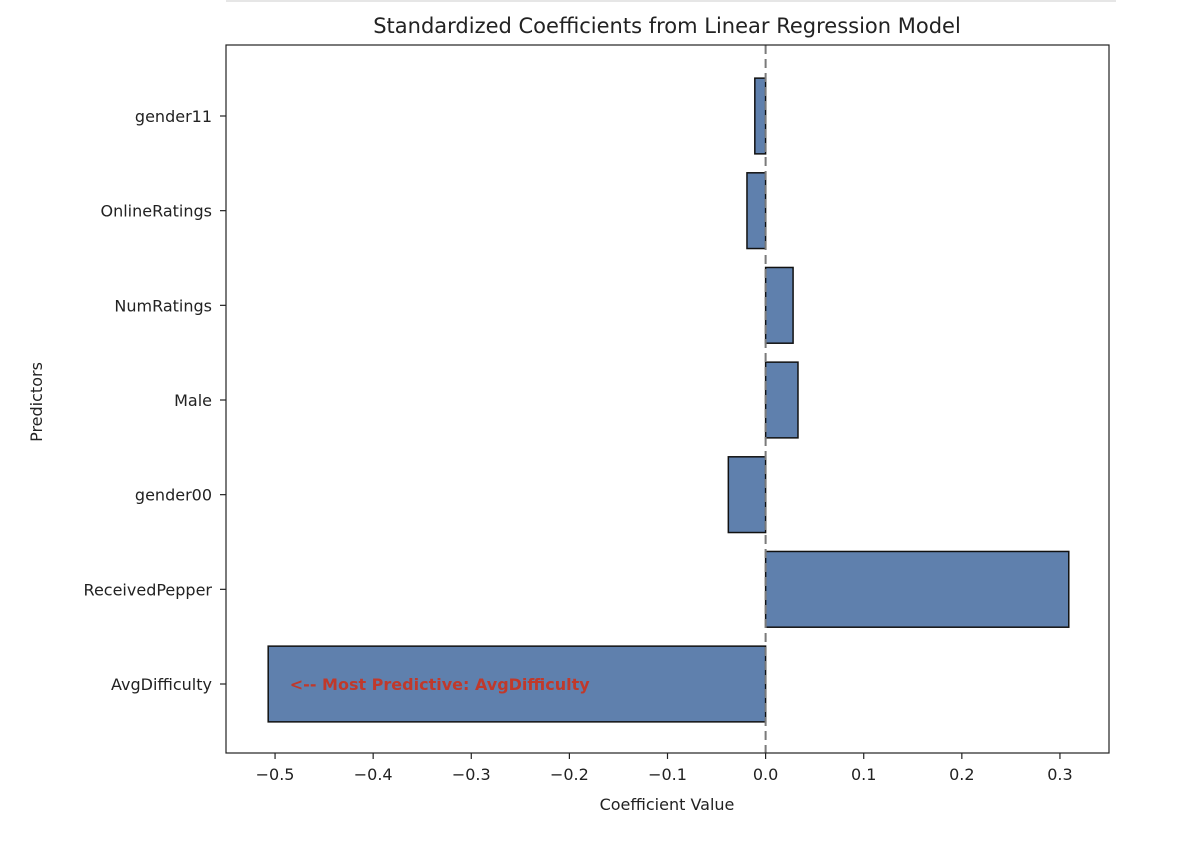 The width and height of the screenshot is (1202, 844). Describe the element at coordinates (193, 400) in the screenshot. I see `y-tick-label: Male` at that location.